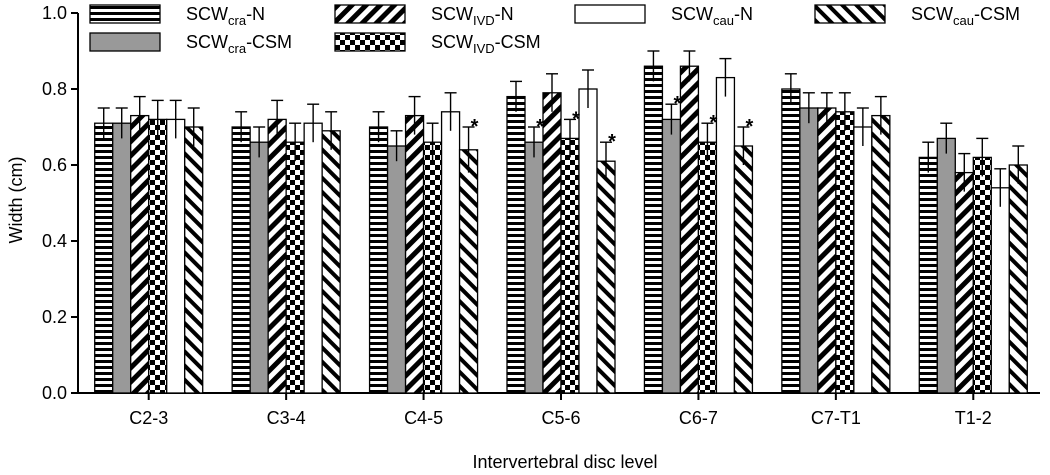 The image size is (1050, 475). Describe the element at coordinates (472, 16) in the screenshot. I see `legend-label: SCWIVD-N` at that location.